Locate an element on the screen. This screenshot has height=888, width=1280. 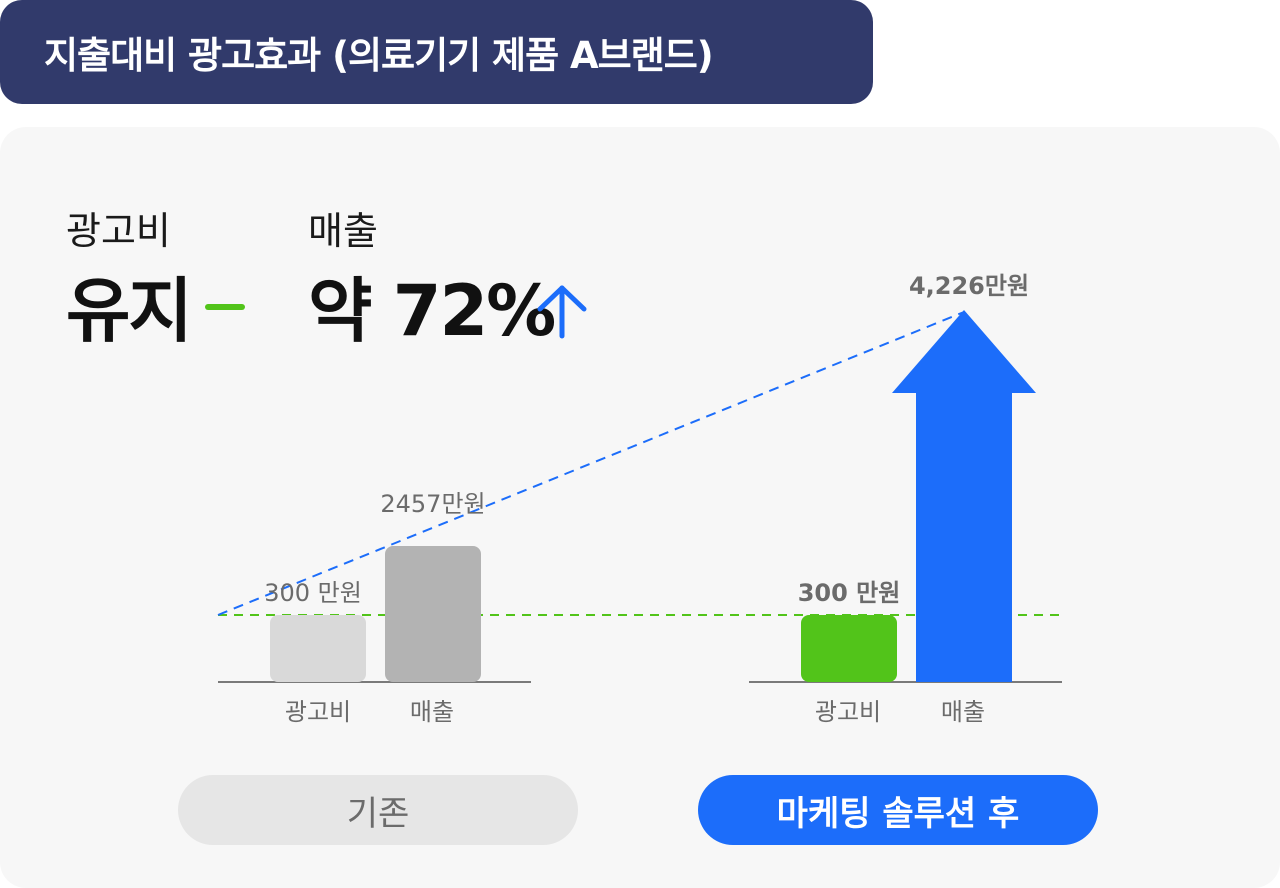
bar-after-ad-cost is located at coordinates (849, 648).